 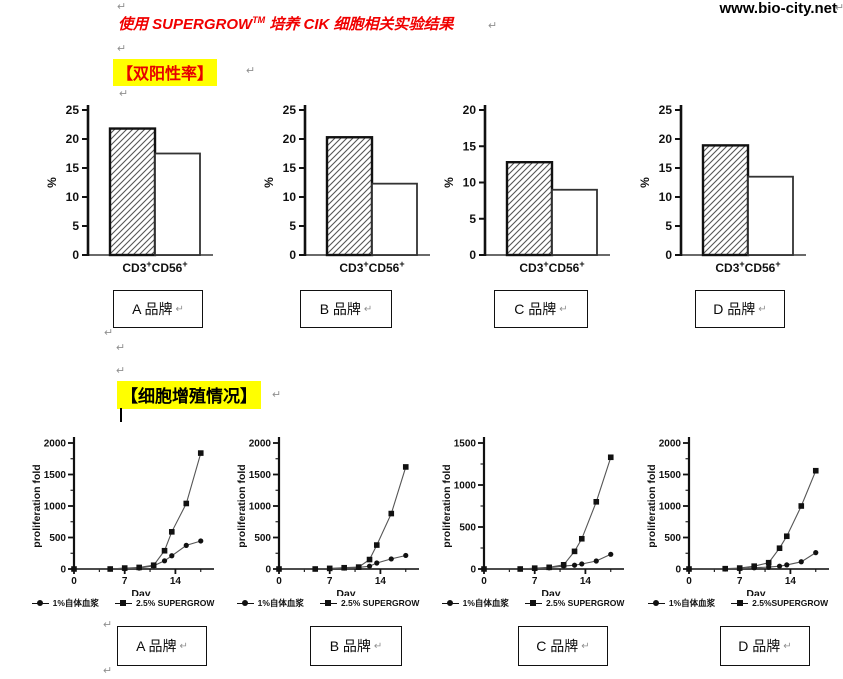 I want to click on legend-item-supergrow: 2.5%SUPERGROW, so click(x=779, y=603).